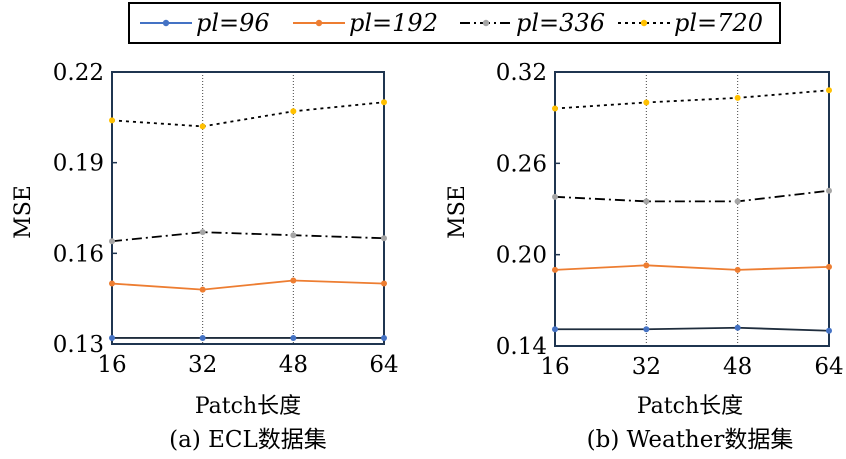 The height and width of the screenshot is (459, 846). I want to click on y-tick-label: 0.13, so click(78, 345).